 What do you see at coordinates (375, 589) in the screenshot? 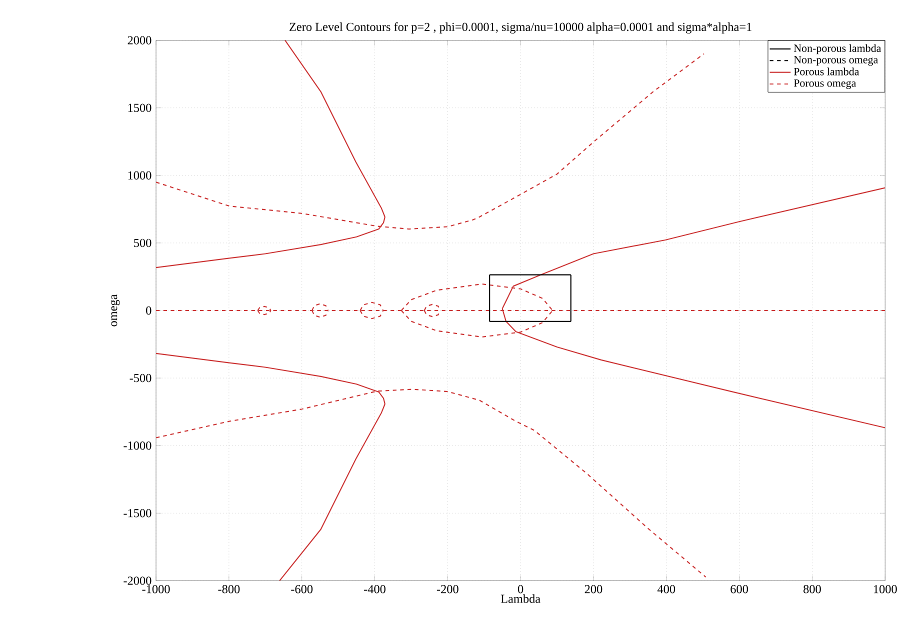
I see `x-tick-label: -400` at bounding box center [375, 589].